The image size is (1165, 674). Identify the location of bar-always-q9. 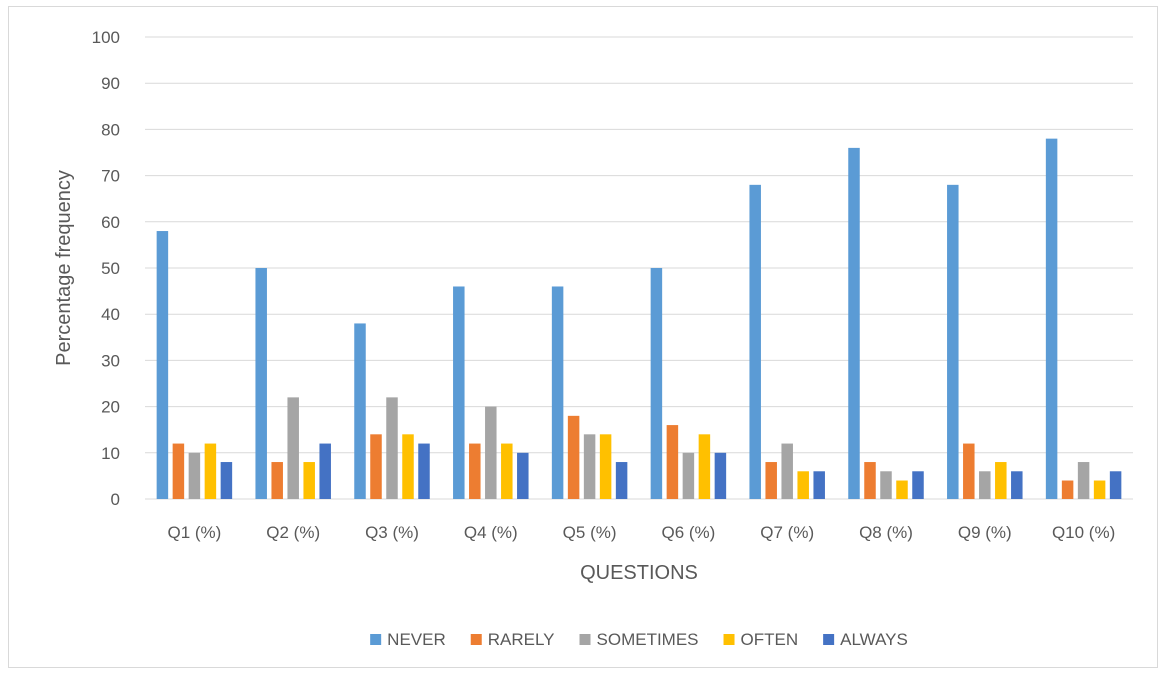
(1017, 485).